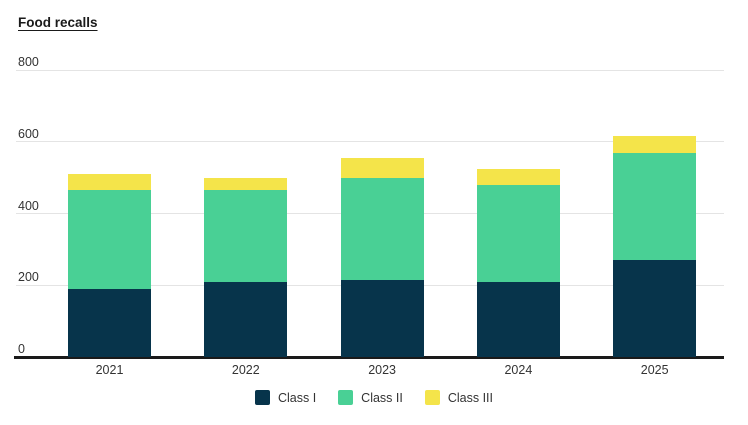 Image resolution: width=748 pixels, height=425 pixels. I want to click on bar-segment-class-ii-2023, so click(382, 228).